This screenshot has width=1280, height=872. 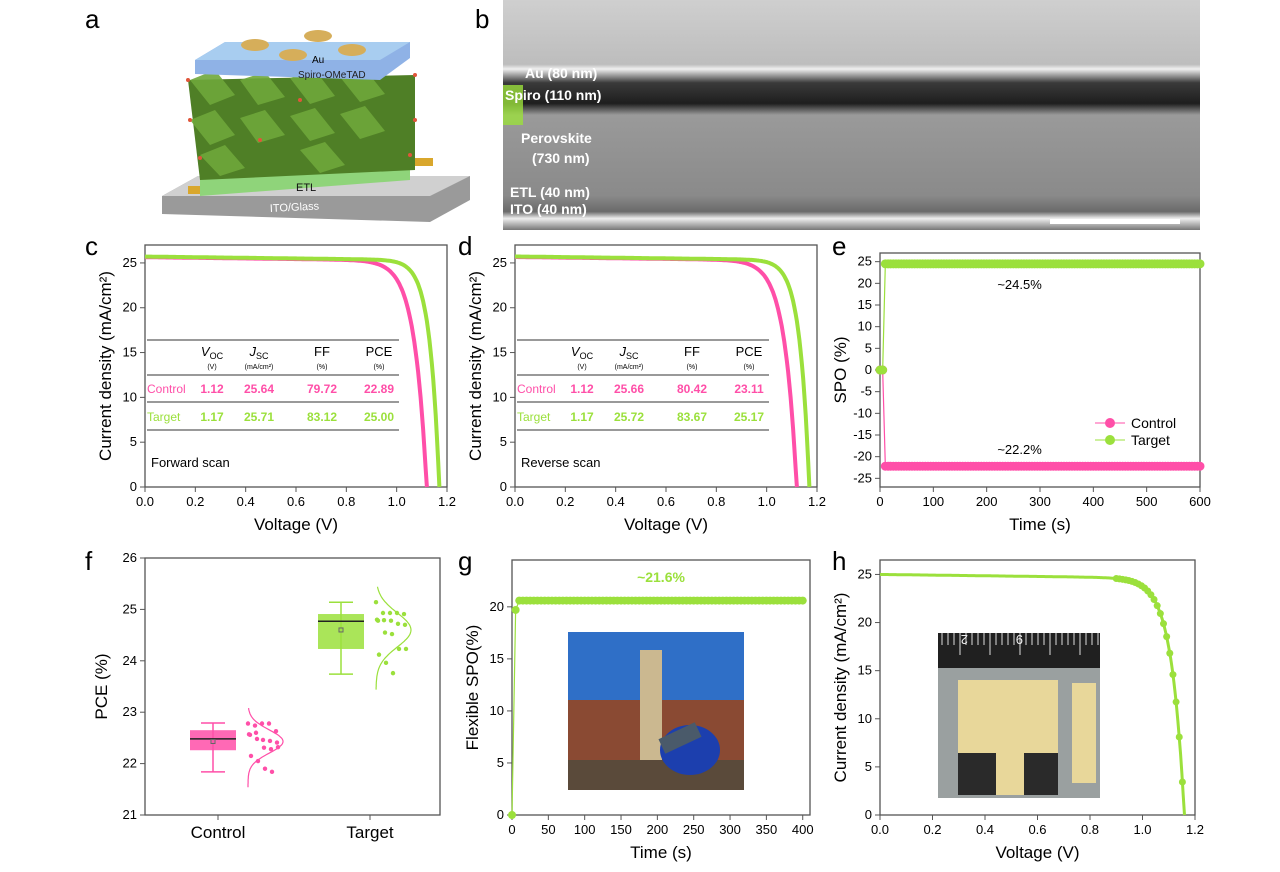 What do you see at coordinates (393, 638) in the screenshot?
I see `distribution-curve` at bounding box center [393, 638].